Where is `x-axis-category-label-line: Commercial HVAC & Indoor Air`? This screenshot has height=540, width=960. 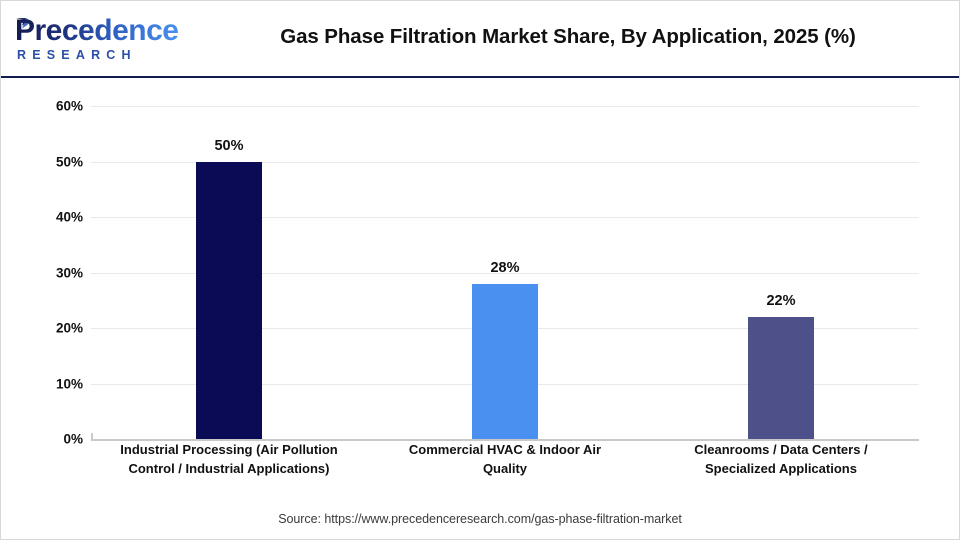 x-axis-category-label-line: Commercial HVAC & Indoor Air is located at coordinates (505, 449).